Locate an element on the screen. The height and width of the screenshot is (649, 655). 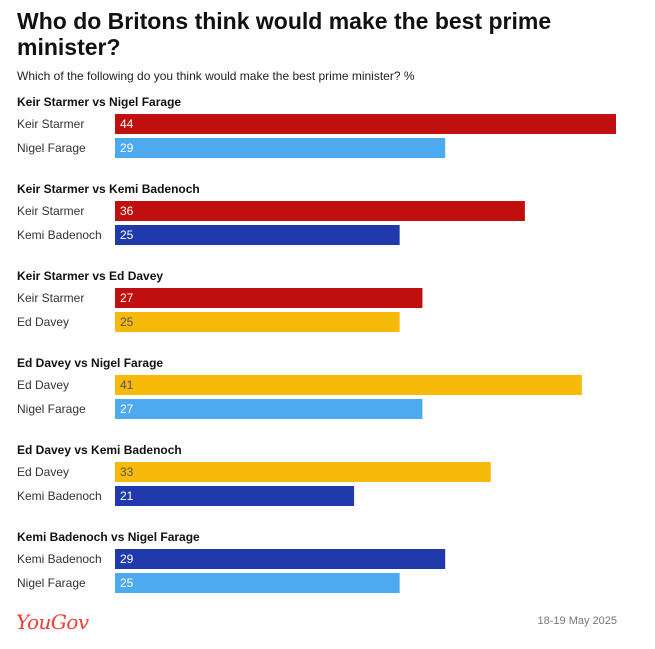
group-title: Keir Starmer vs Ed Davey is located at coordinates (90, 276).